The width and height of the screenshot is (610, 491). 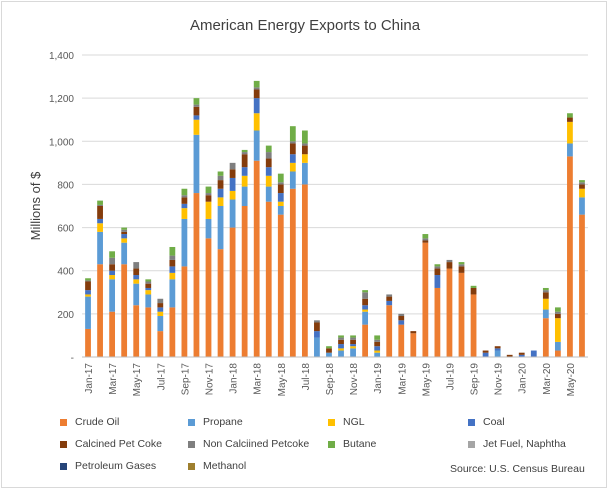 What do you see at coordinates (225, 466) in the screenshot?
I see `legend-label: Methanol` at bounding box center [225, 466].